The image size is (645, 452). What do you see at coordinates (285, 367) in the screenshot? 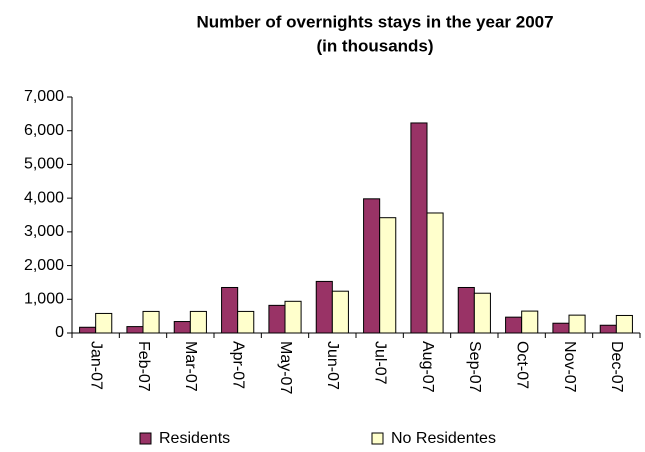
I see `x-tick-label: May-07` at bounding box center [285, 367].